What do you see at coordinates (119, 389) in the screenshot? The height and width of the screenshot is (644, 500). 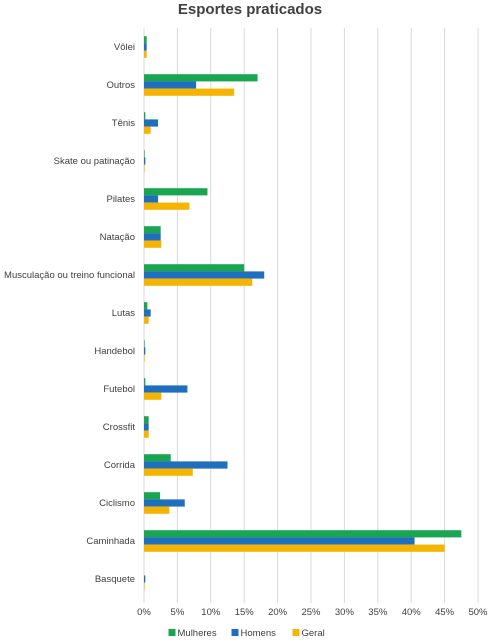 I see `category-label: Futebol` at bounding box center [119, 389].